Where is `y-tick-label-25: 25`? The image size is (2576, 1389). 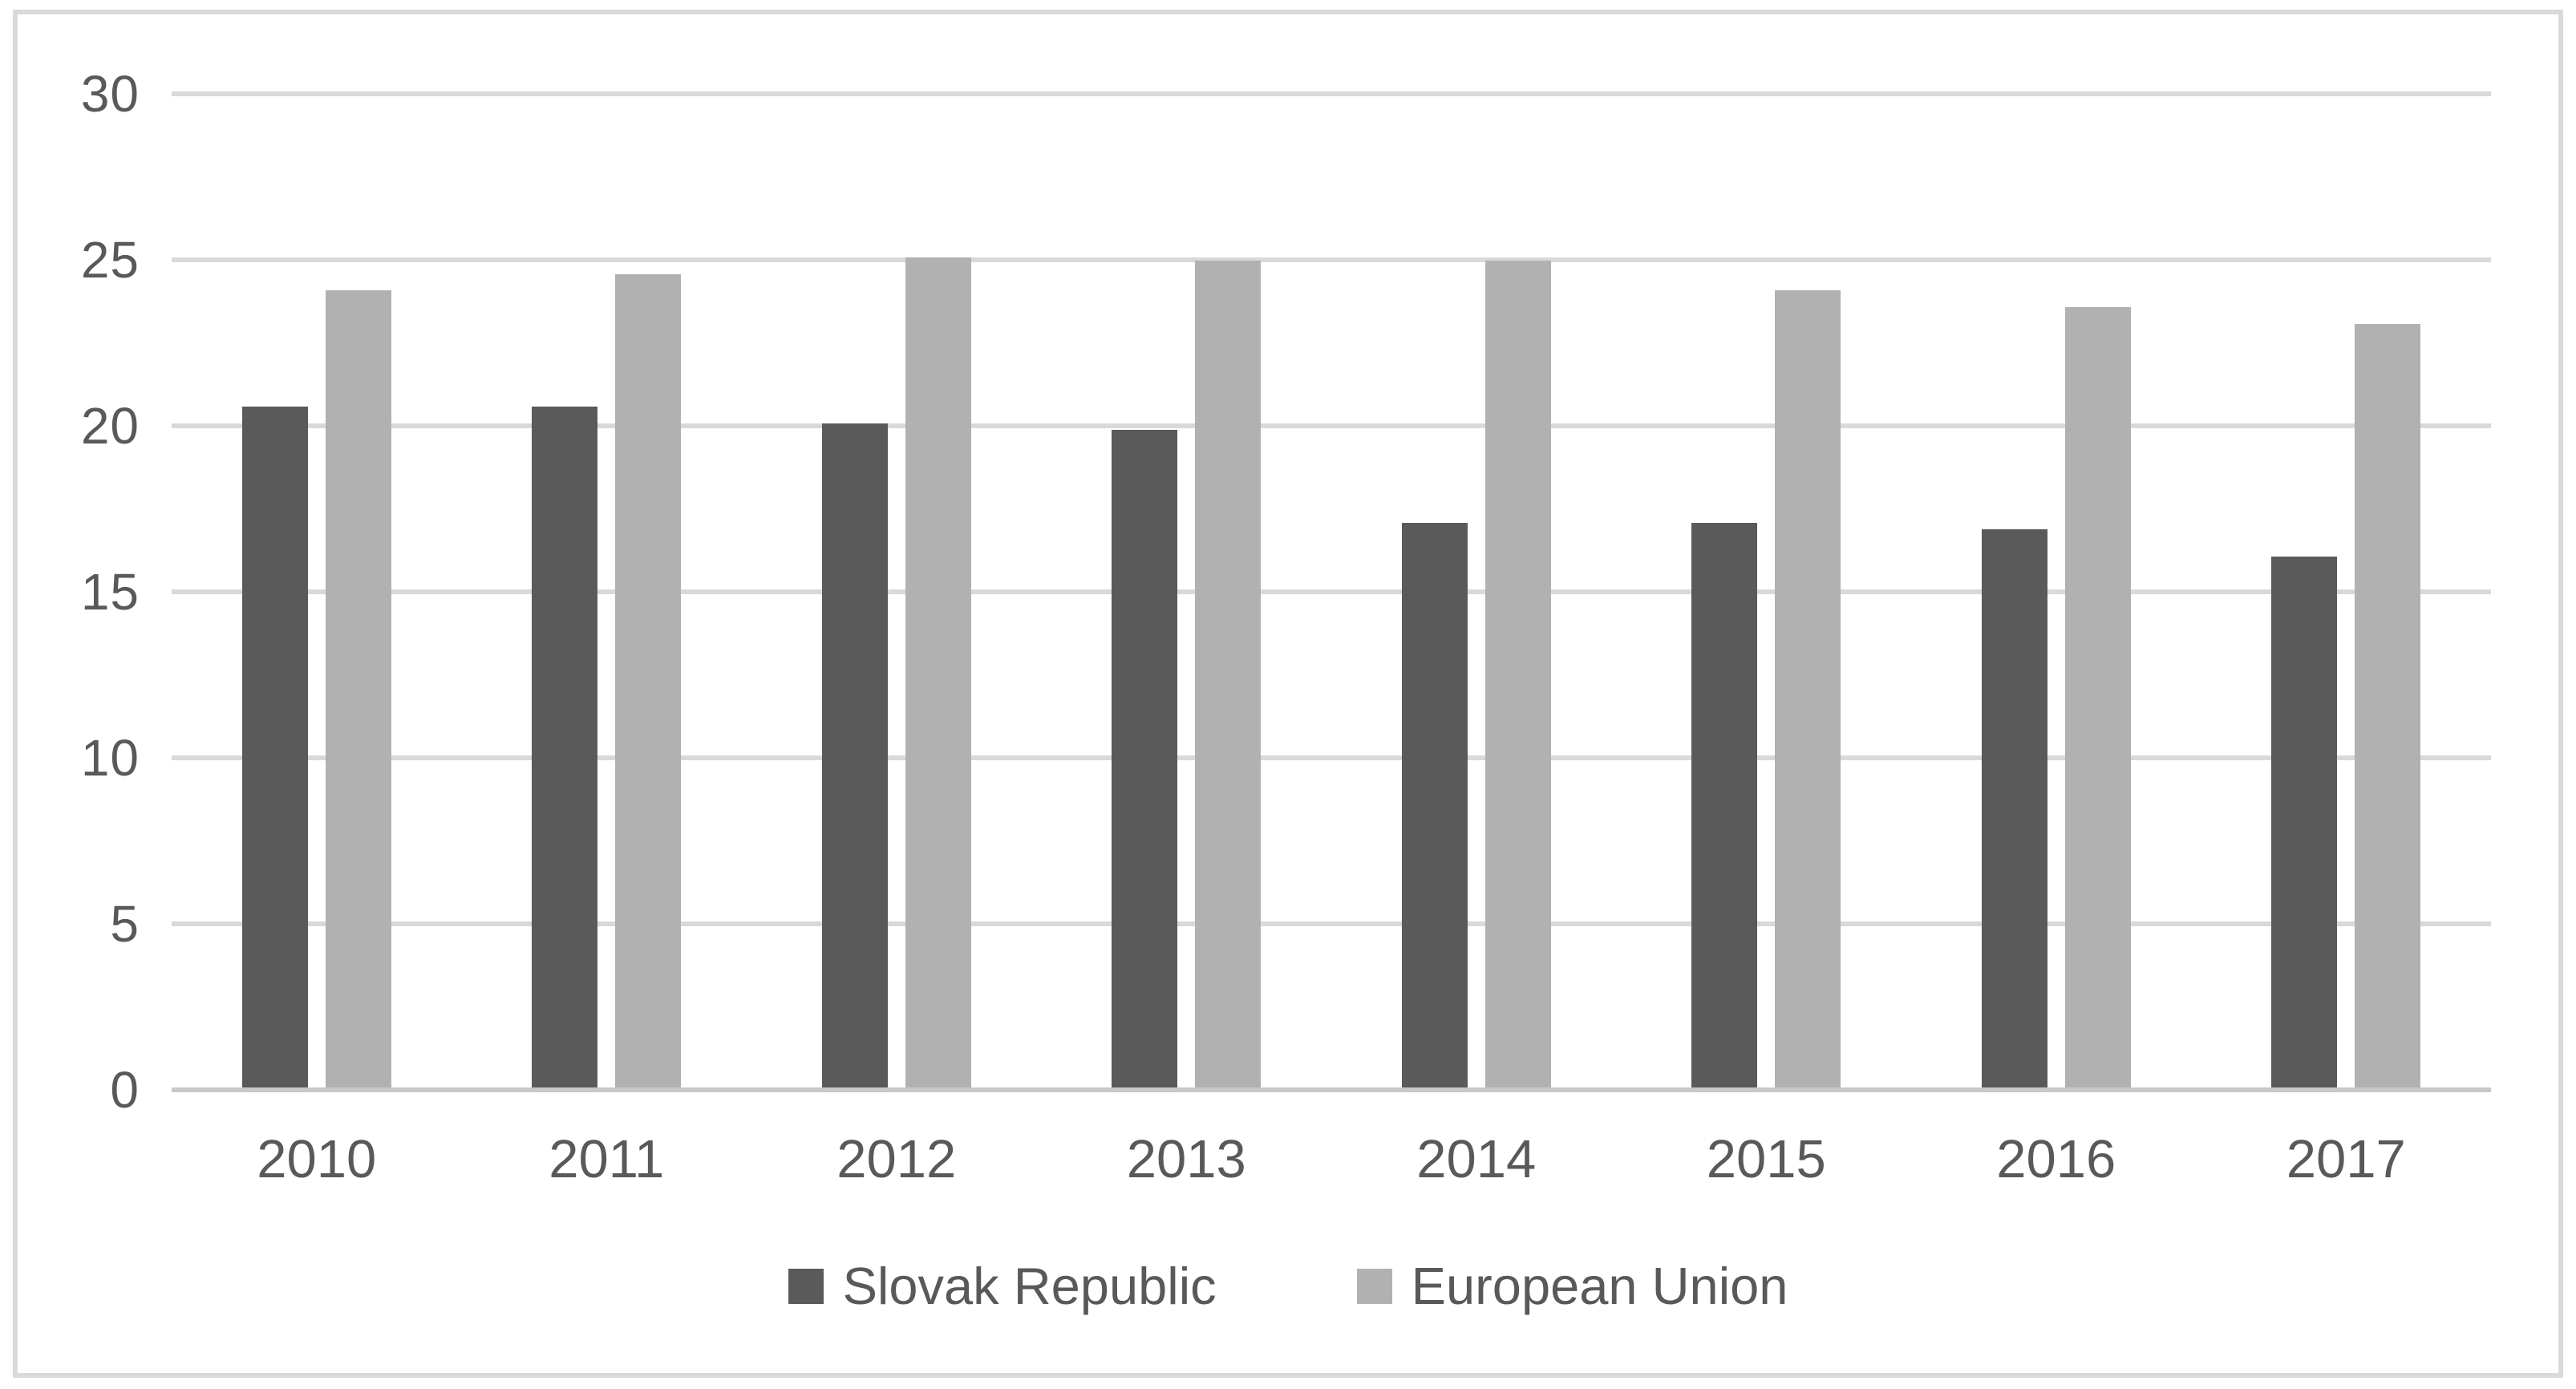 y-tick-label-25: 25 is located at coordinates (110, 260).